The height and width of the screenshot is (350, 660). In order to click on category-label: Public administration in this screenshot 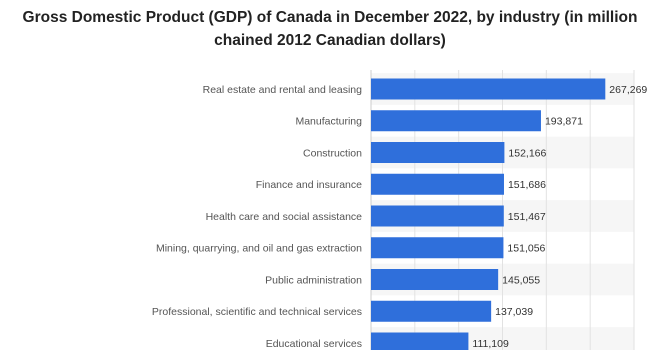, I will do `click(313, 280)`.